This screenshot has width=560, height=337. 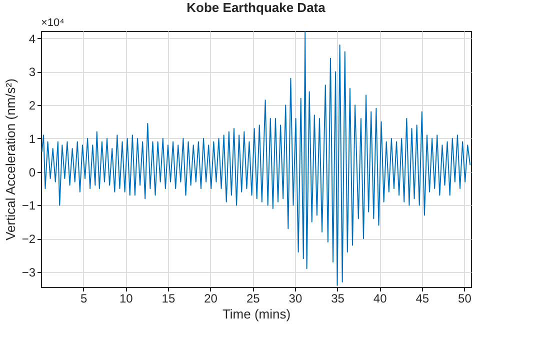 What do you see at coordinates (256, 7) in the screenshot?
I see `chart-title: Kobe Earthquake Data` at bounding box center [256, 7].